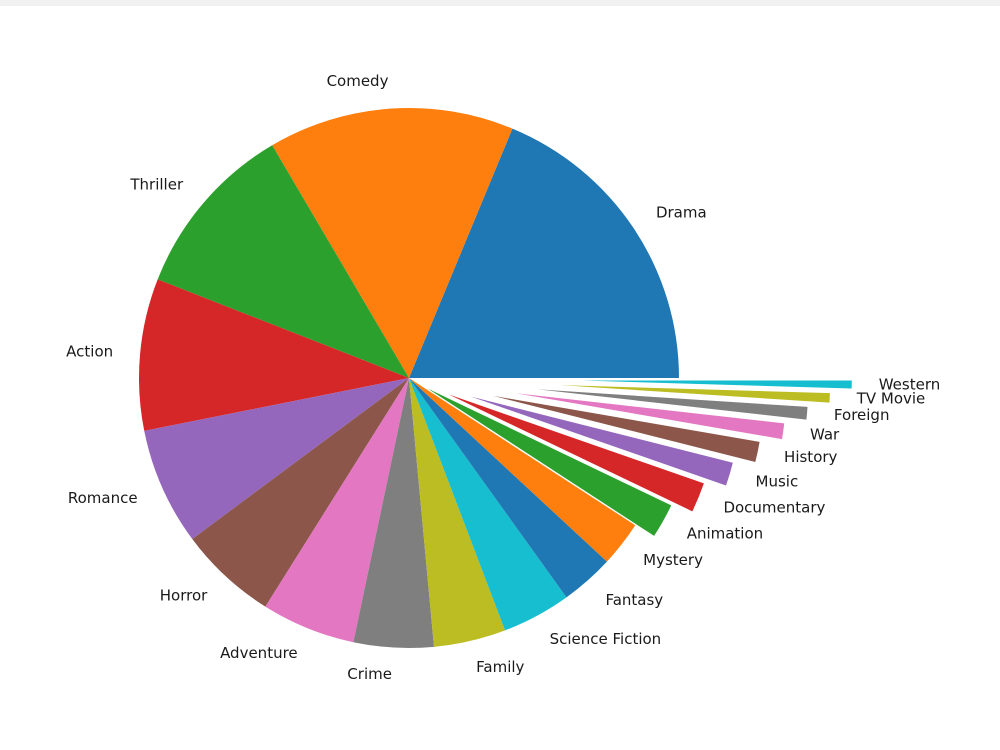 The image size is (1000, 750). I want to click on pie-slice-war, so click(650, 416).